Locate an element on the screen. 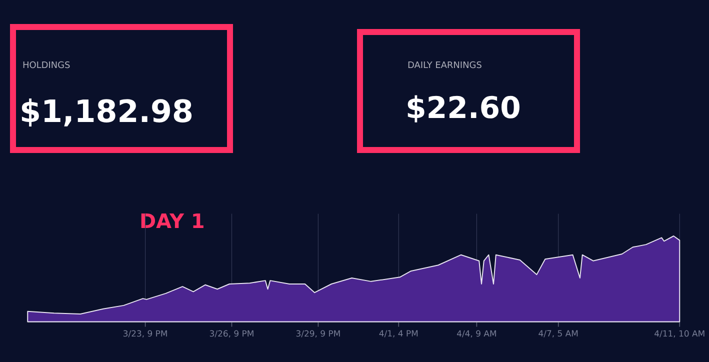 This screenshot has height=362, width=709. x-tick-label: 4/7, 5 AM is located at coordinates (558, 334).